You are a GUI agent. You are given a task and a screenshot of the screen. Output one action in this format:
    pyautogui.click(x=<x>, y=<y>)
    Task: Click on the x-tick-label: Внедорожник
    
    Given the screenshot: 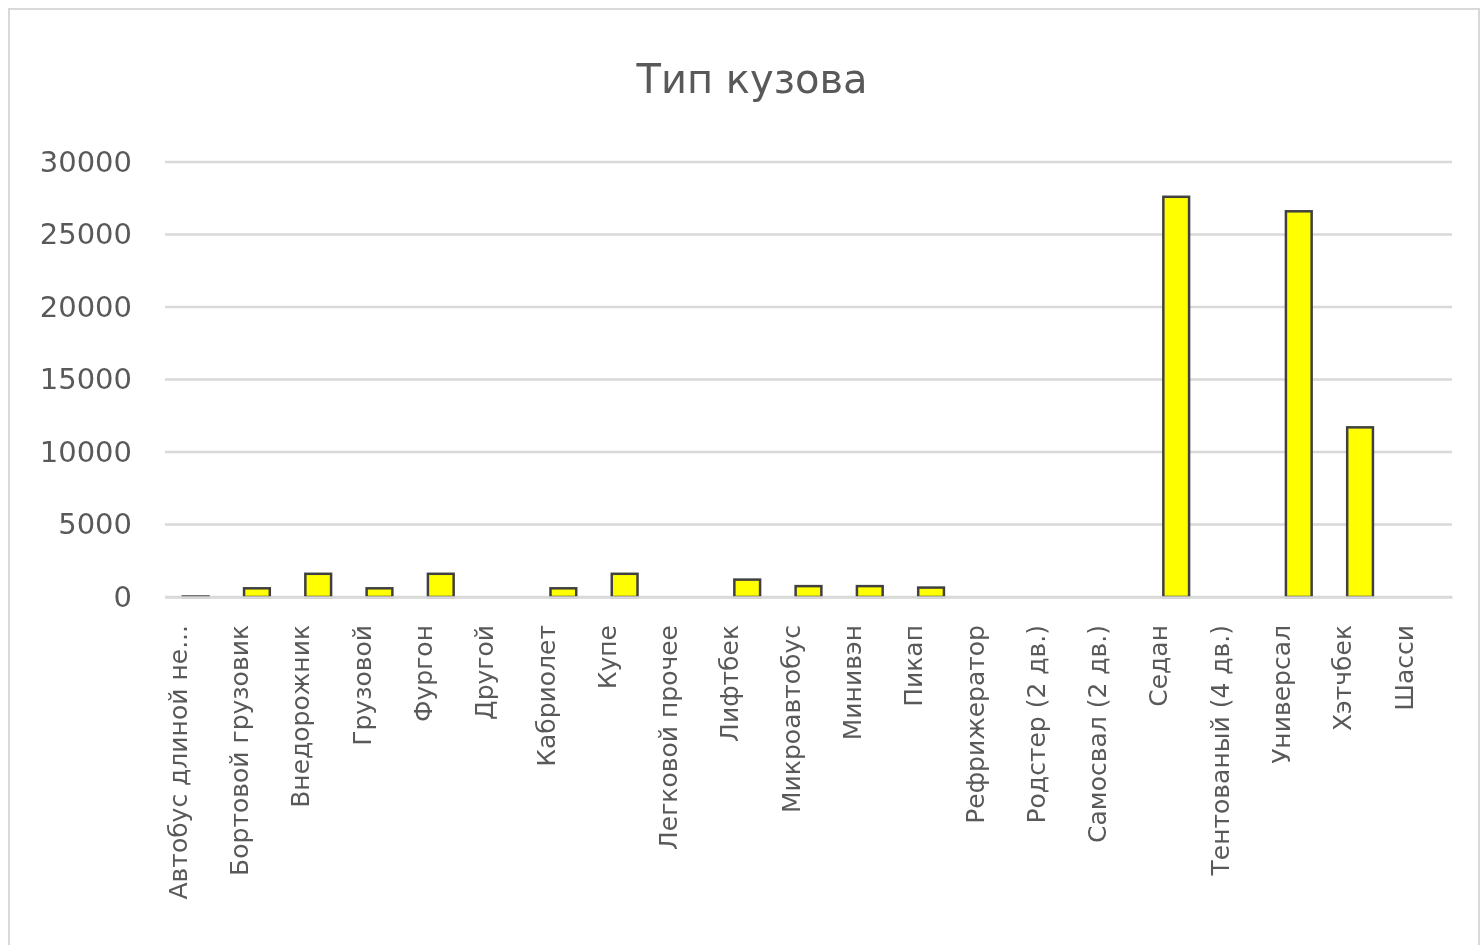 What is the action you would take?
    pyautogui.click(x=301, y=716)
    